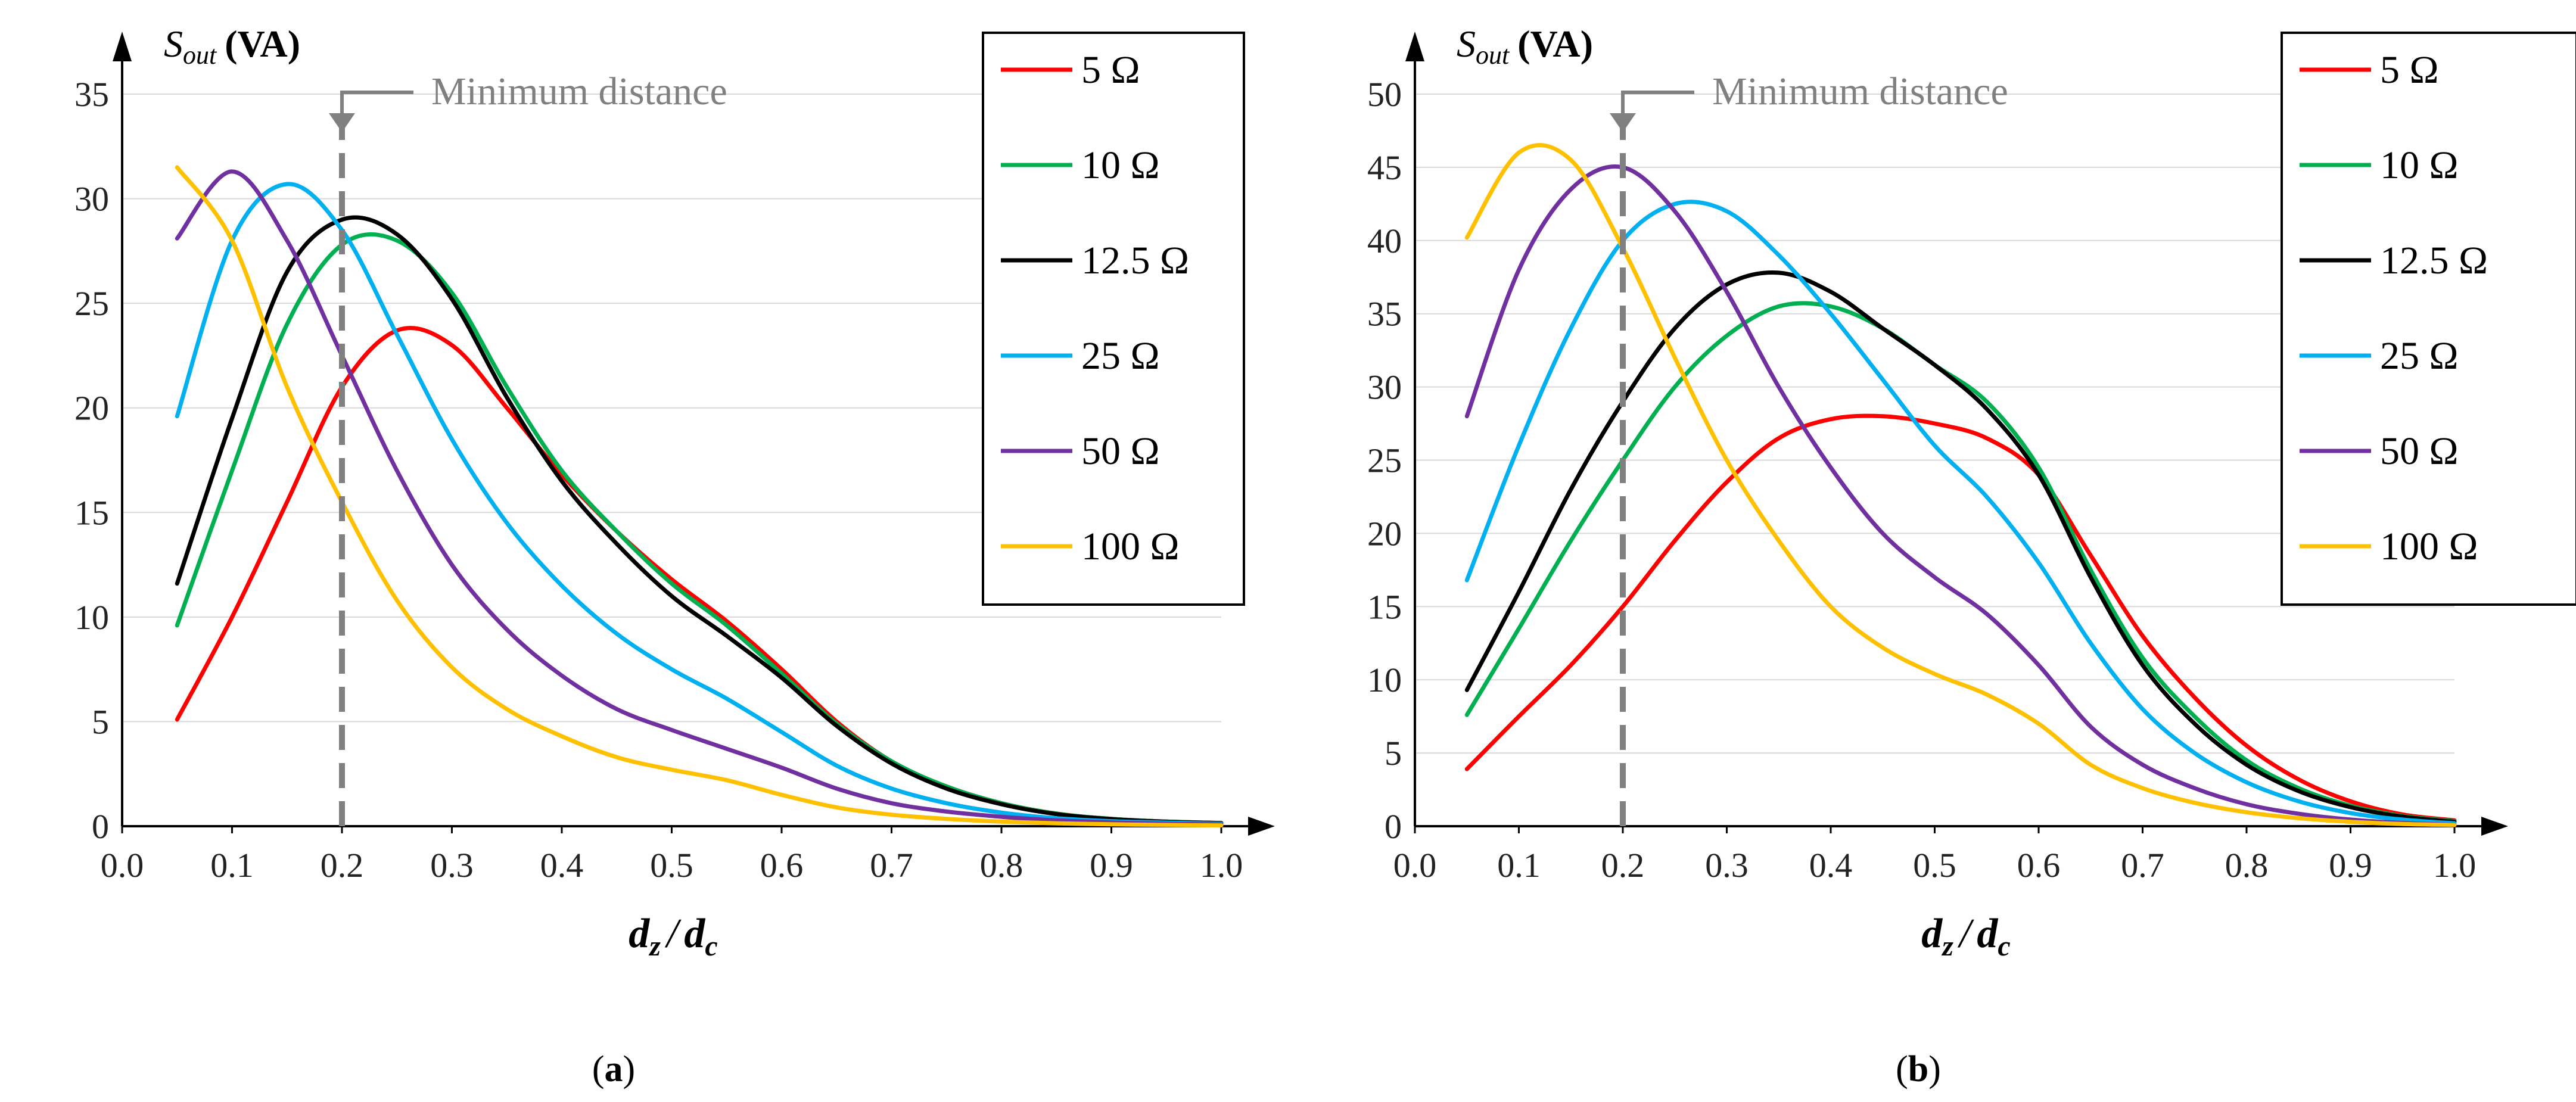 The width and height of the screenshot is (2576, 1102). What do you see at coordinates (1384, 167) in the screenshot?
I see `y-tick-label: 45` at bounding box center [1384, 167].